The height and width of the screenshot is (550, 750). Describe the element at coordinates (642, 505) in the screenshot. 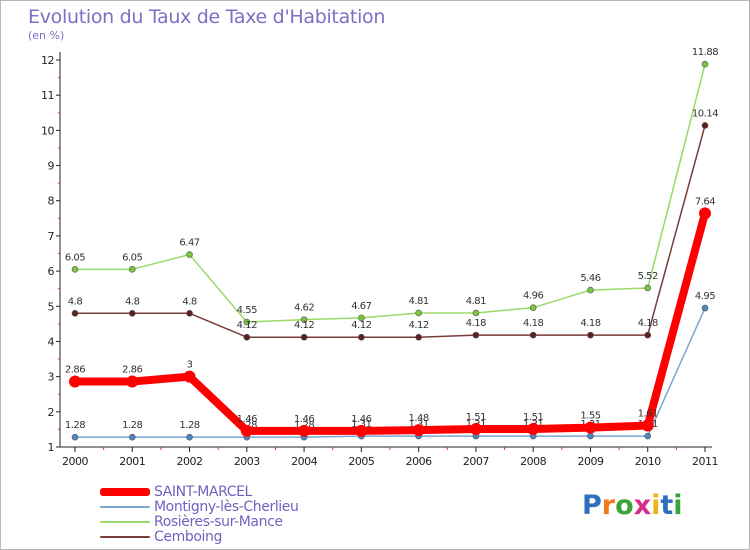

I see `logo-letter: x` at that location.